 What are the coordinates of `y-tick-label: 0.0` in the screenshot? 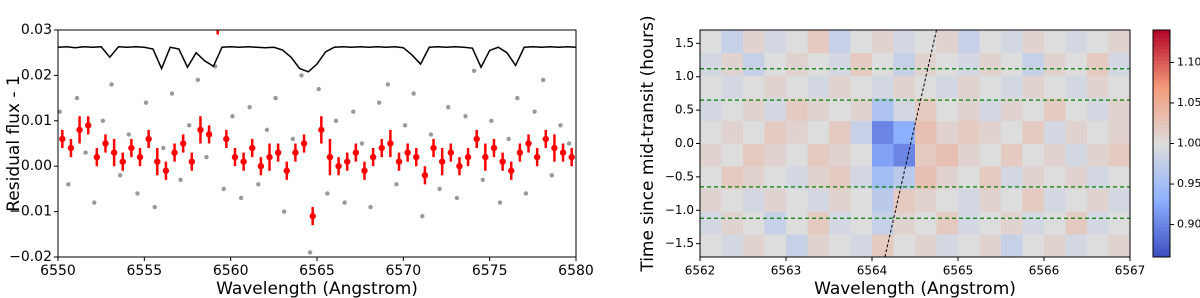 It's located at (684, 143).